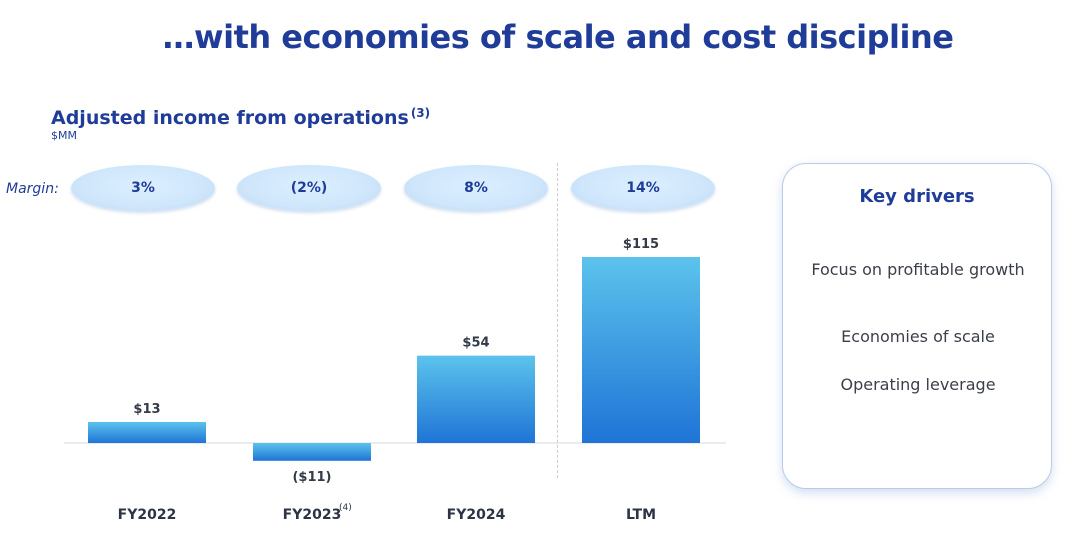 The width and height of the screenshot is (1080, 540). What do you see at coordinates (146, 409) in the screenshot?
I see `data-label-fy2022: $13` at bounding box center [146, 409].